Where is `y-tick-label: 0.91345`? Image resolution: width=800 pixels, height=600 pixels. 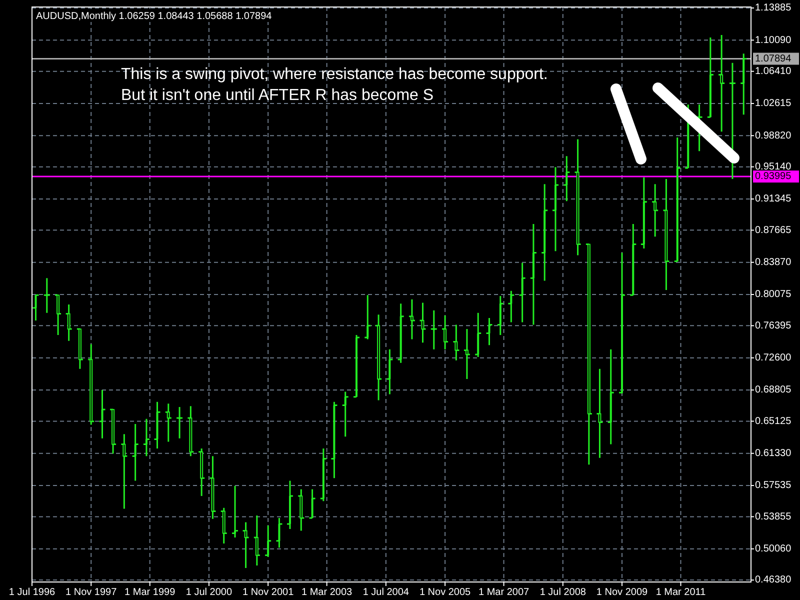
y-tick-label: 0.91345 is located at coordinates (773, 199).